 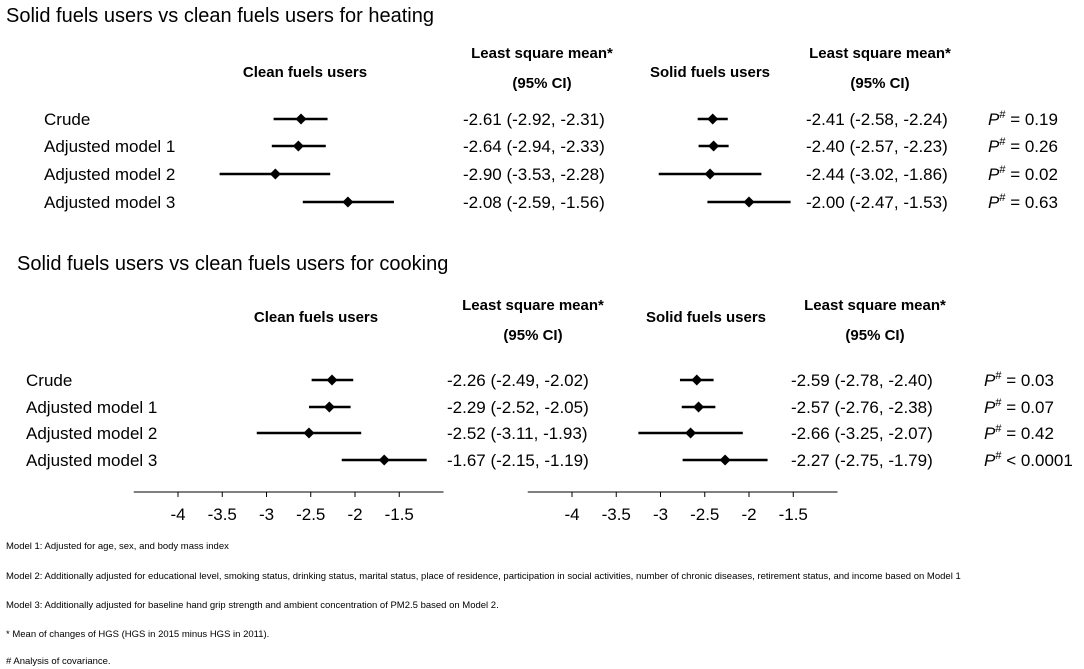 What do you see at coordinates (710, 174) in the screenshot?
I see `panel-1-row-3-solid-point` at bounding box center [710, 174].